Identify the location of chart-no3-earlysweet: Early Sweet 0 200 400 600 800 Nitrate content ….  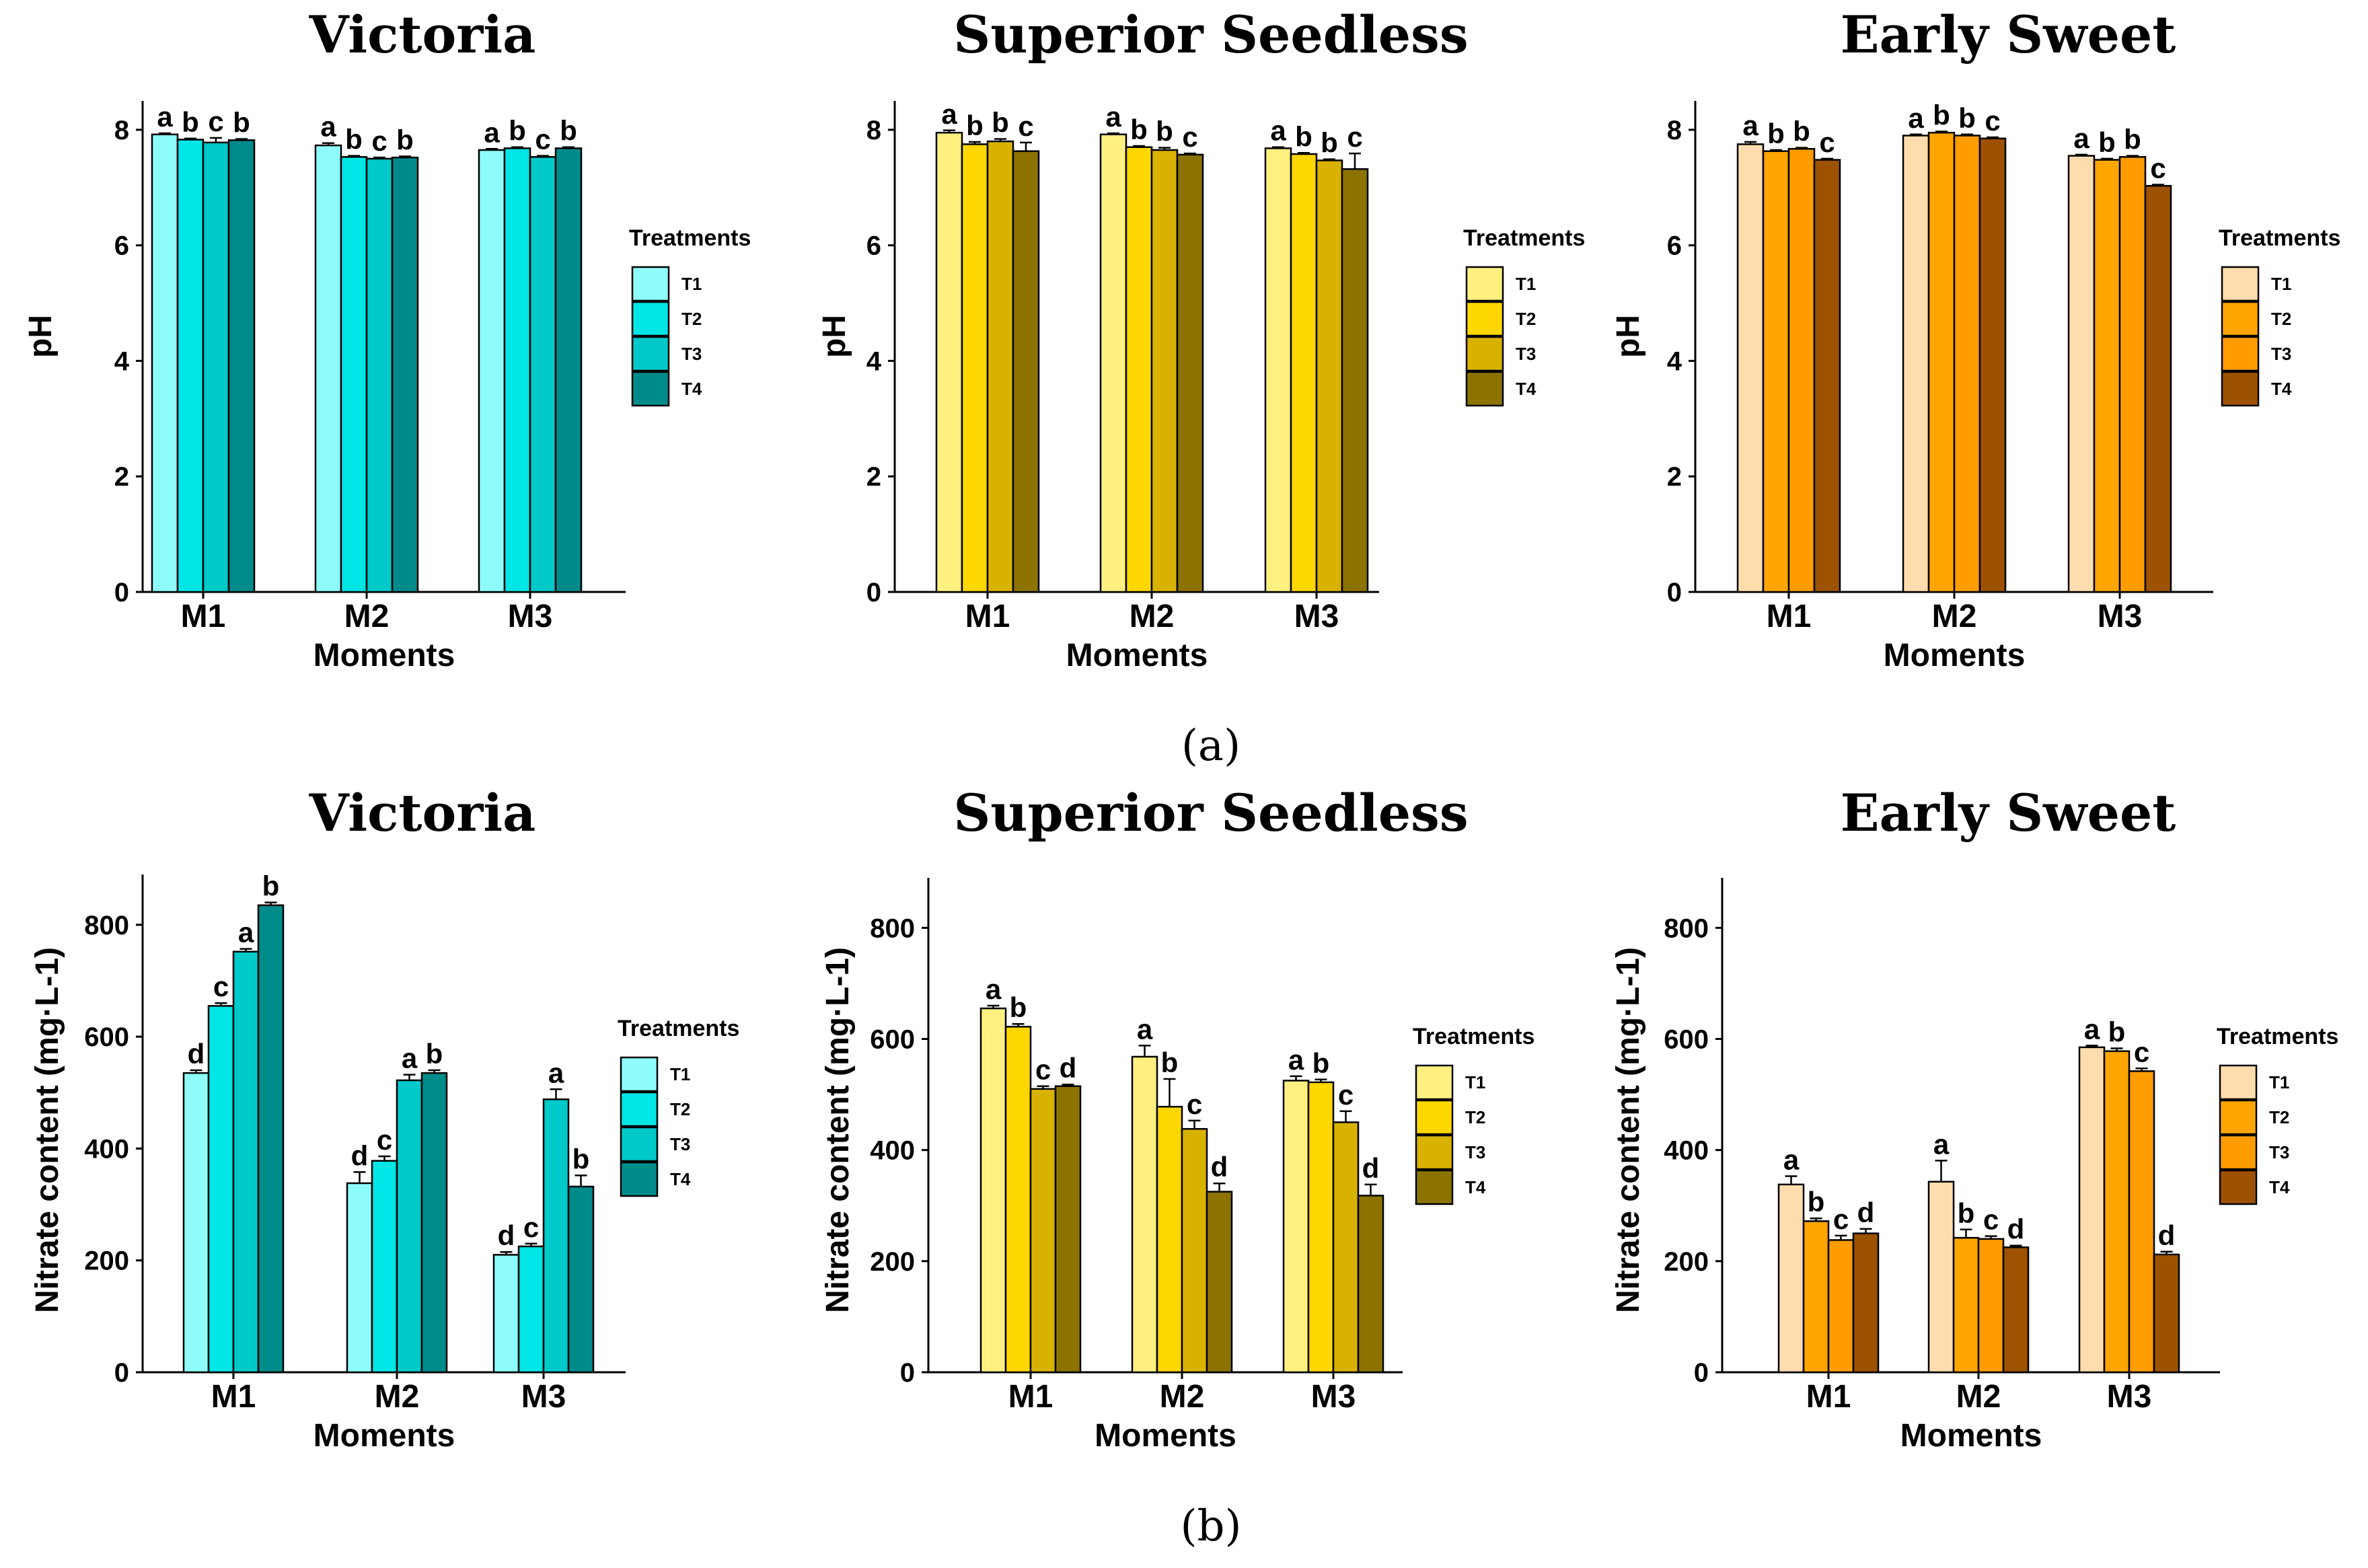
(1974, 1118).